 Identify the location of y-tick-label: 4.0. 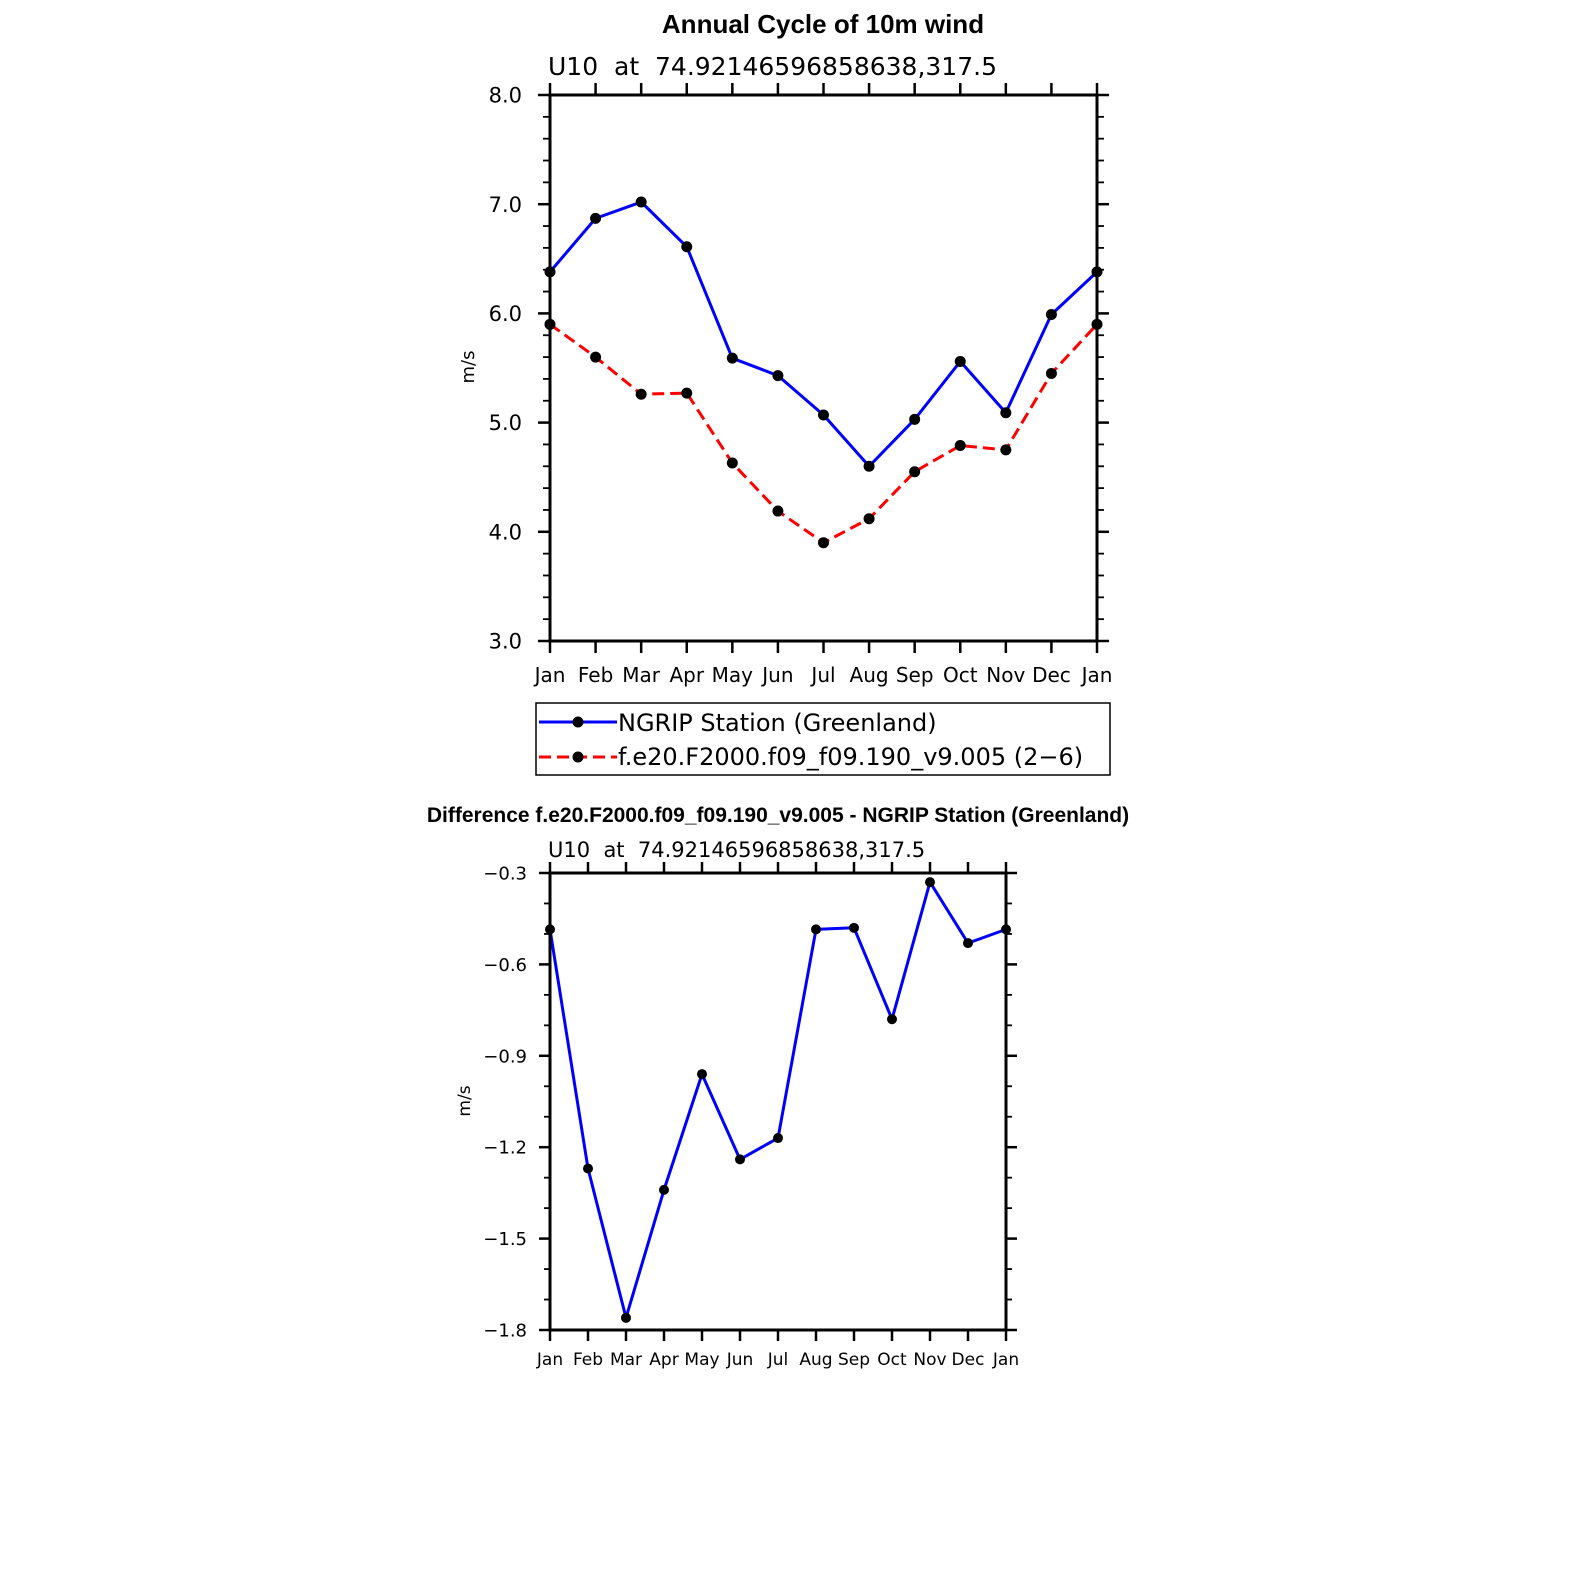
(505, 532).